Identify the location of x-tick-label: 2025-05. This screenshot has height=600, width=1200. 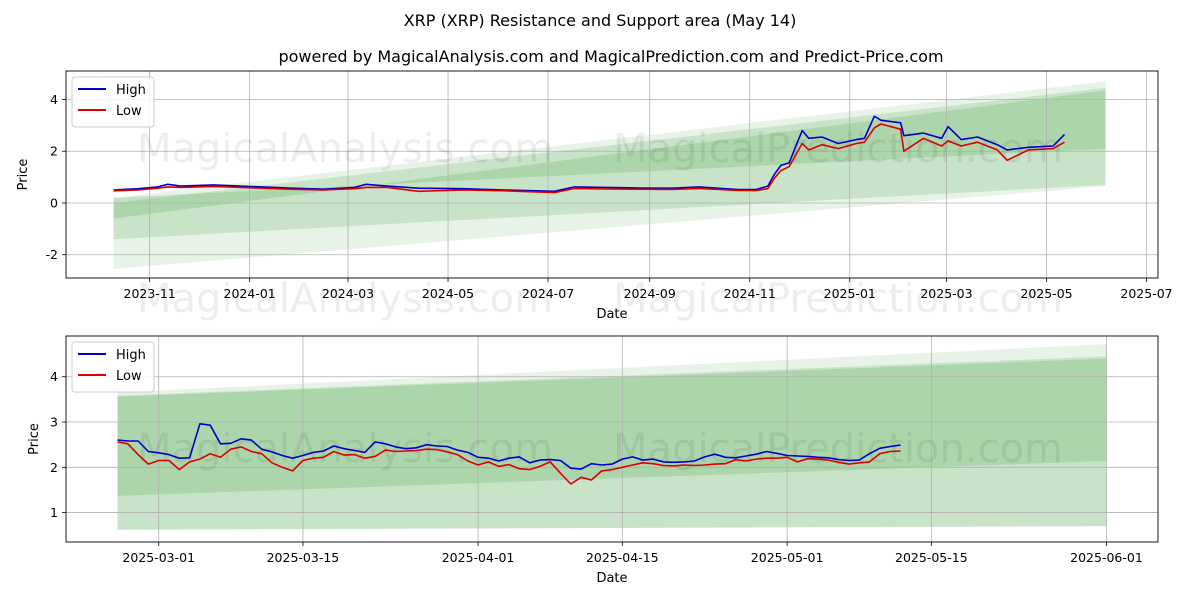
(1046, 293).